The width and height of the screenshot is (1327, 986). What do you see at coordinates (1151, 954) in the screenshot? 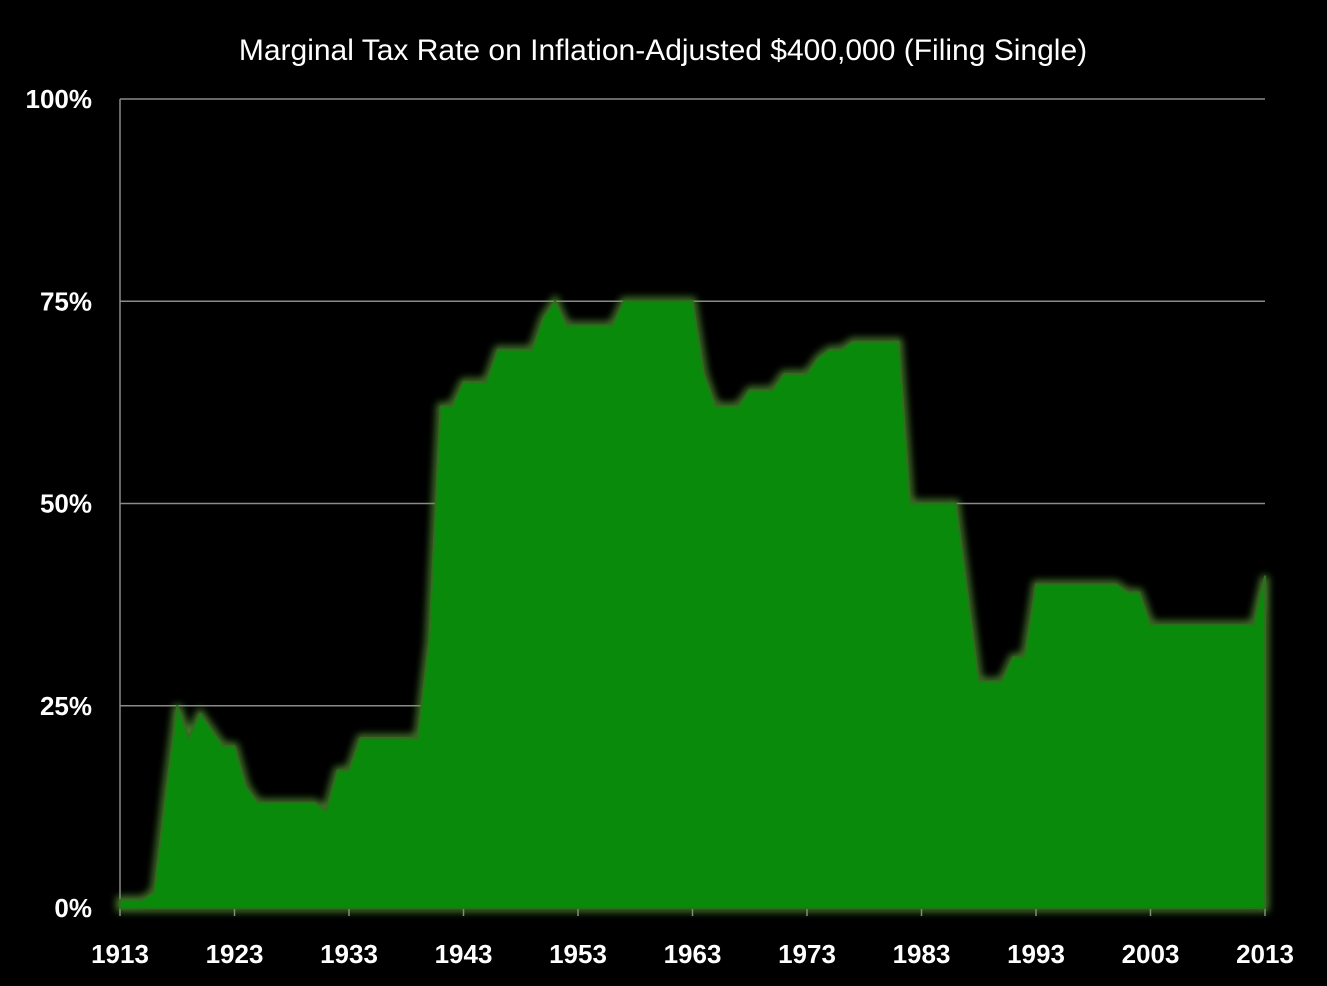
I see `x-tick-label: 2003` at bounding box center [1151, 954].